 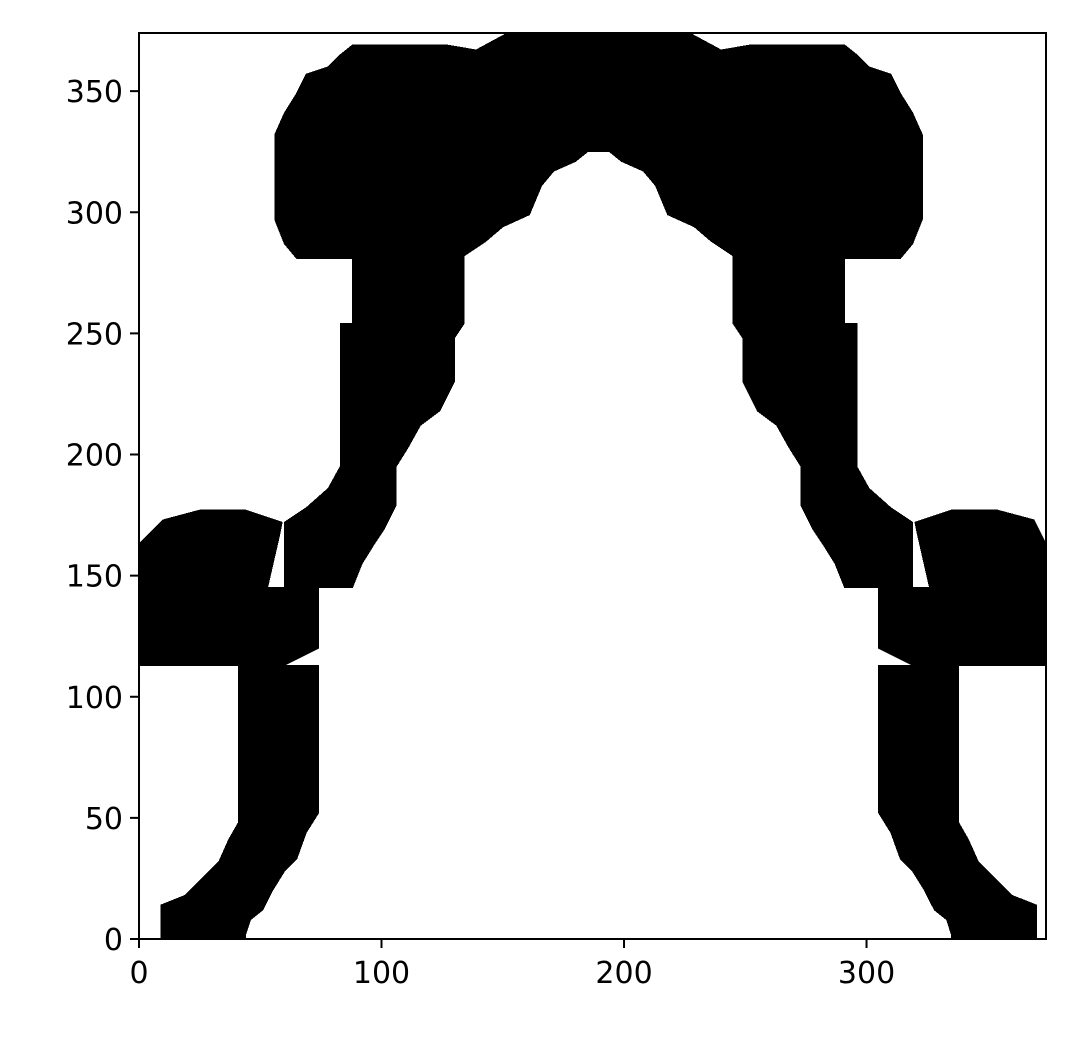 I want to click on y-tick-label: 200, so click(x=94, y=456).